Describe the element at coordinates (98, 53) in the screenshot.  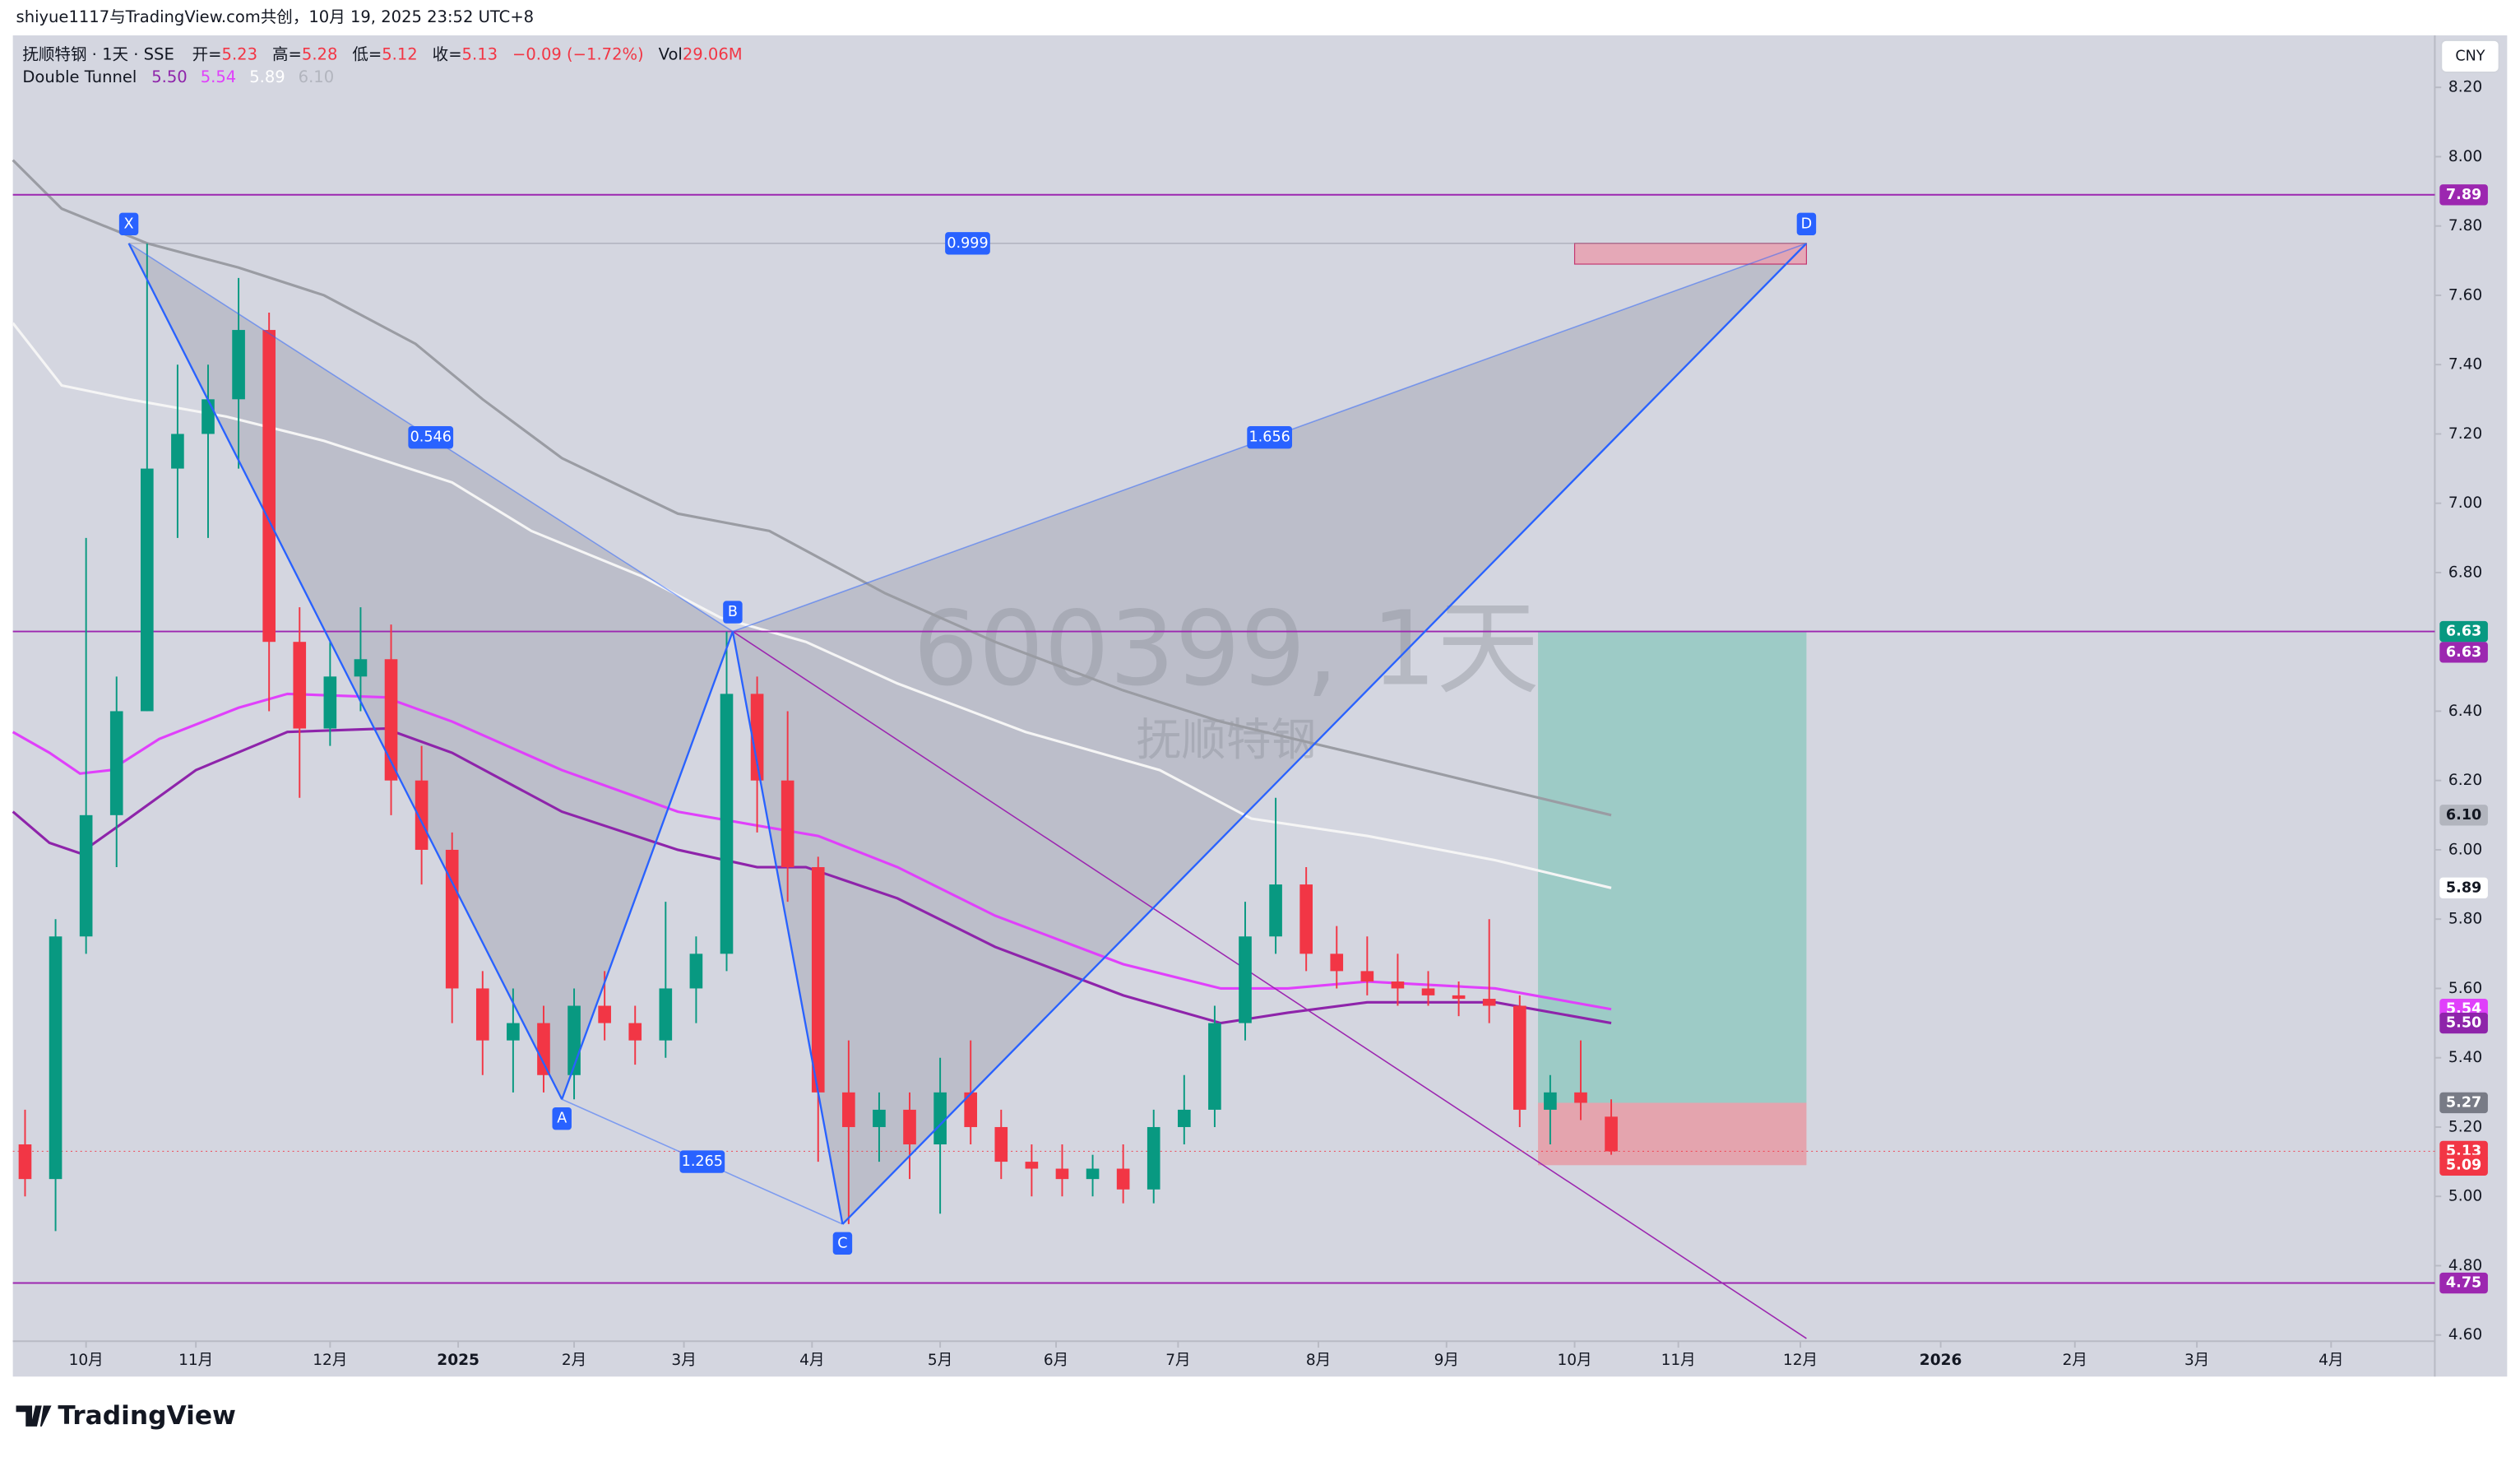
I see `symbol: 抚顺特钢 · 1天 · SSE` at that location.